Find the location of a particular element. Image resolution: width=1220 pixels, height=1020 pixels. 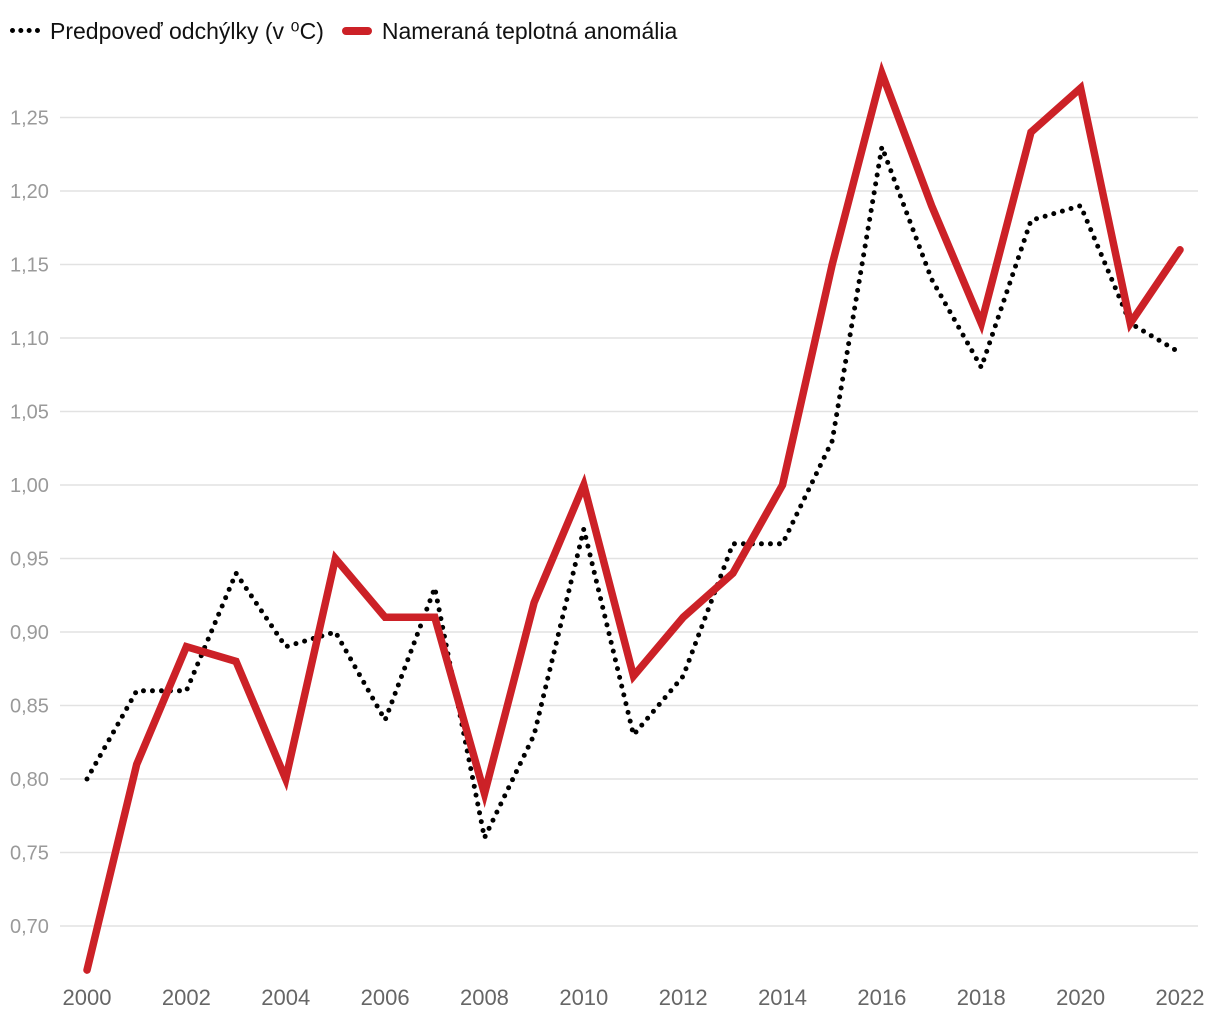

x-tick-label: 2016 is located at coordinates (881, 997).